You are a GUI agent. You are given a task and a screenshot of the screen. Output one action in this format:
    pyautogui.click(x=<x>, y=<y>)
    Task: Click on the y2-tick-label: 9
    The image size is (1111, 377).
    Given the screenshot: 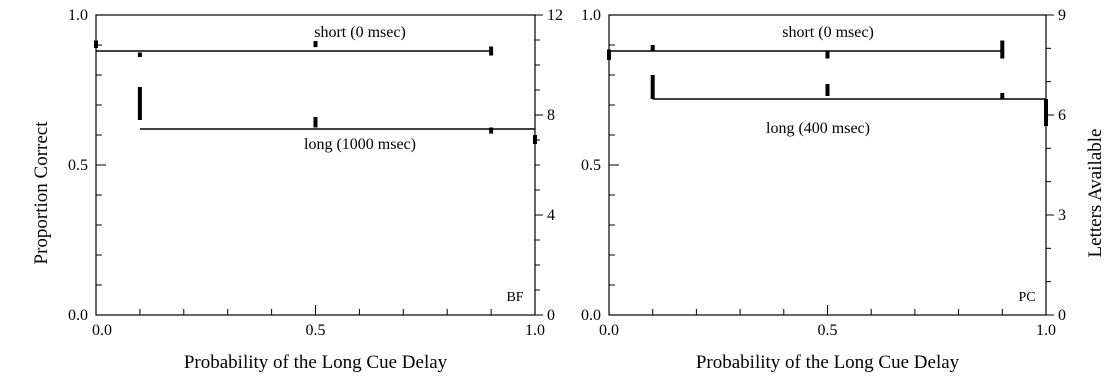 What is the action you would take?
    pyautogui.click(x=1062, y=15)
    